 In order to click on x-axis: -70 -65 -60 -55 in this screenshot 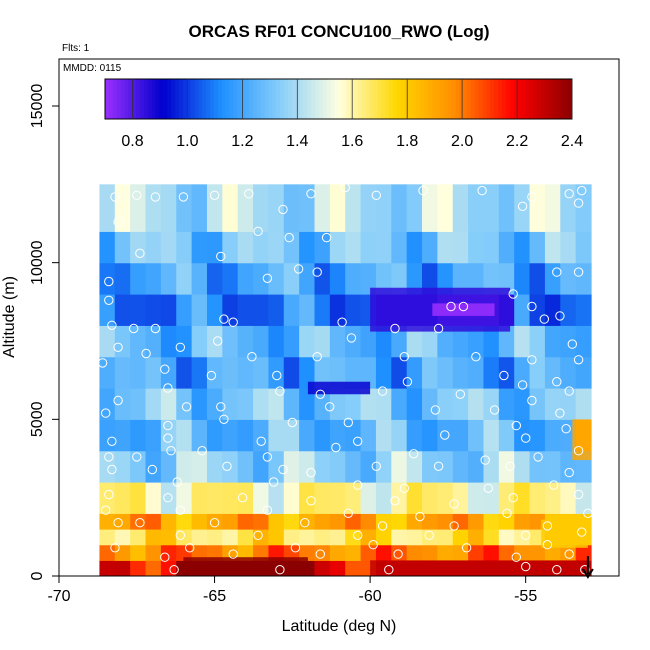, I will do `click(292, 590)`.